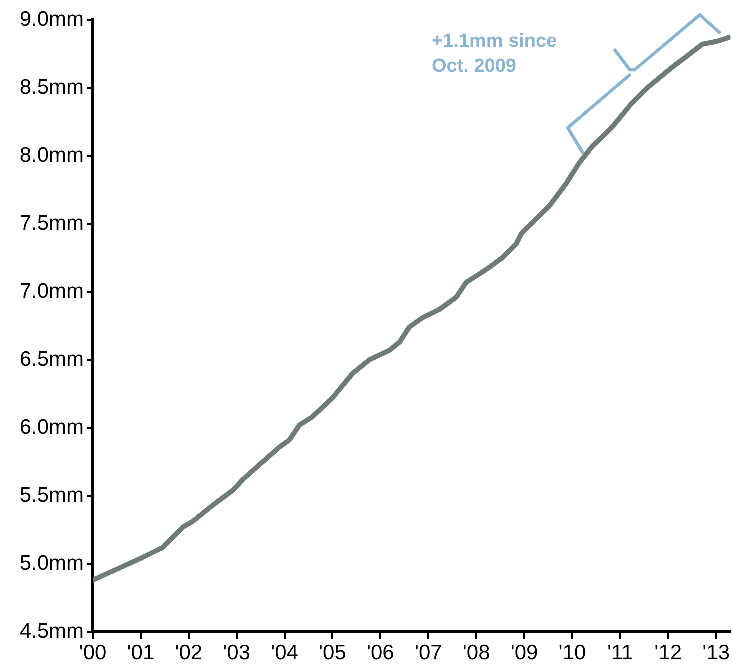  What do you see at coordinates (285, 652) in the screenshot?
I see `x-tick-label: '04` at bounding box center [285, 652].